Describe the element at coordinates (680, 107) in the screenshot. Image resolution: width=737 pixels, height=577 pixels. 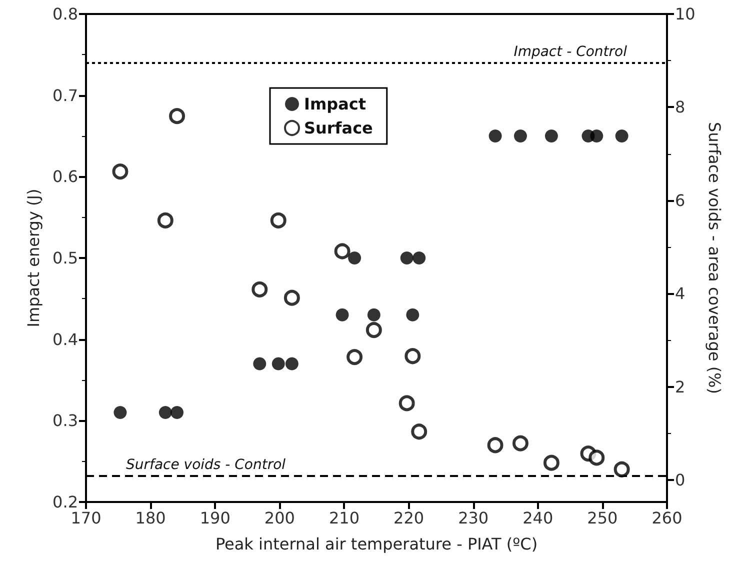
I see `y2-tick-label: 8` at that location.